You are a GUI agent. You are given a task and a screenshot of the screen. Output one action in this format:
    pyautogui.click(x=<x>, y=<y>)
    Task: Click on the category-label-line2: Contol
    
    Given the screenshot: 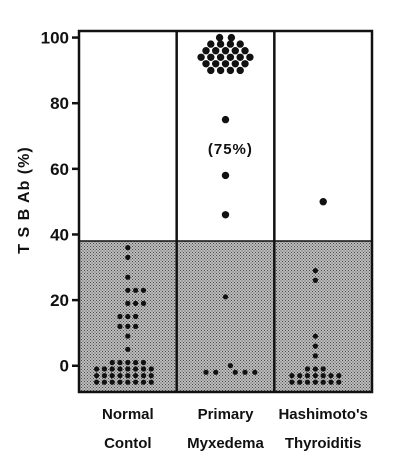 What is the action you would take?
    pyautogui.click(x=127, y=443)
    